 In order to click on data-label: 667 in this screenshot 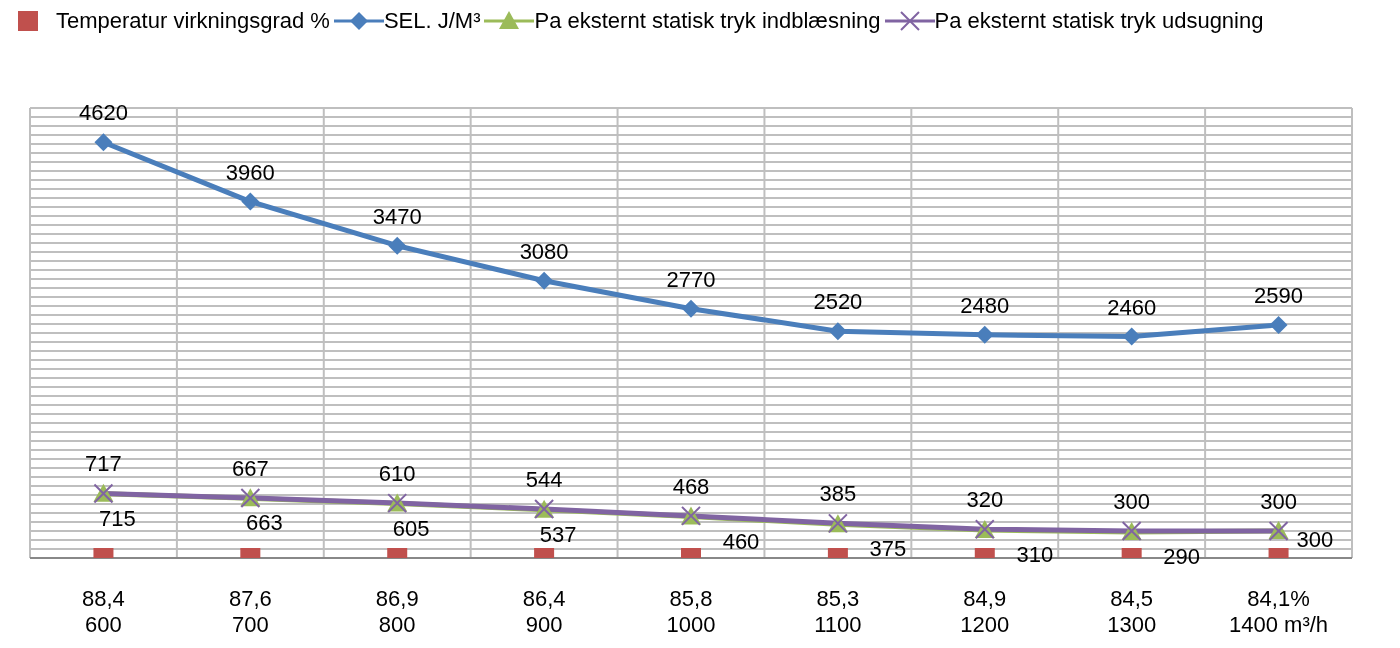, I will do `click(250, 468)`.